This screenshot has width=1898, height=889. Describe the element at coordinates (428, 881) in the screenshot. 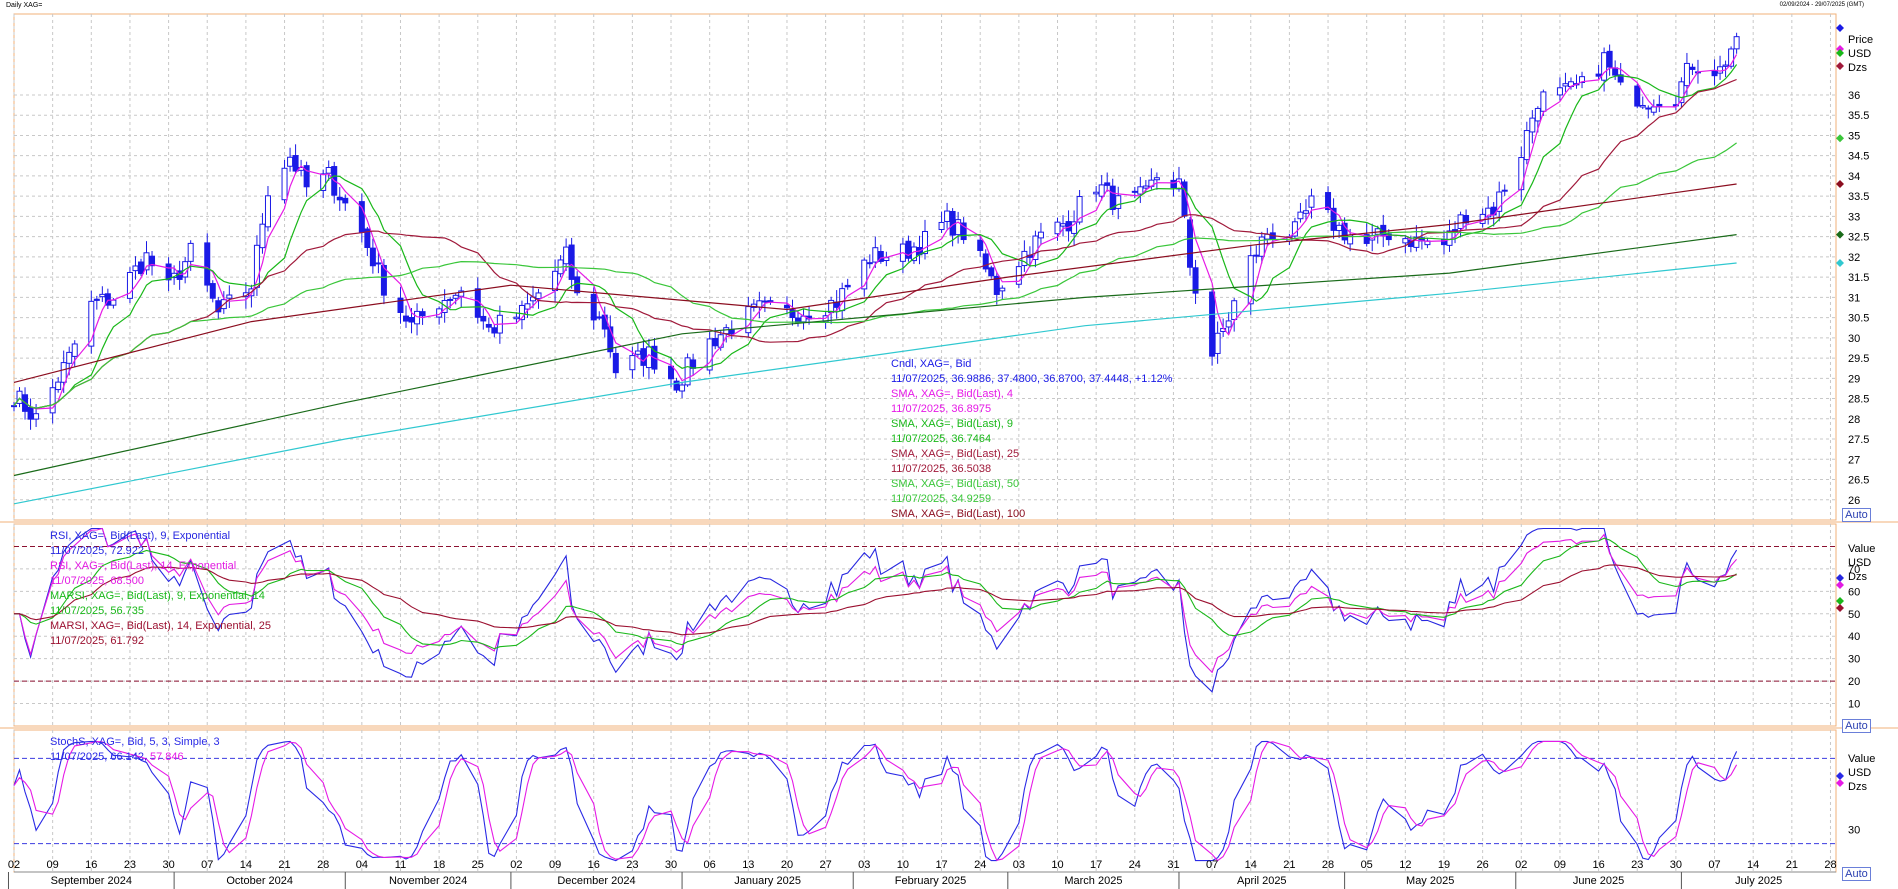

I see `month-label: November 2024` at that location.